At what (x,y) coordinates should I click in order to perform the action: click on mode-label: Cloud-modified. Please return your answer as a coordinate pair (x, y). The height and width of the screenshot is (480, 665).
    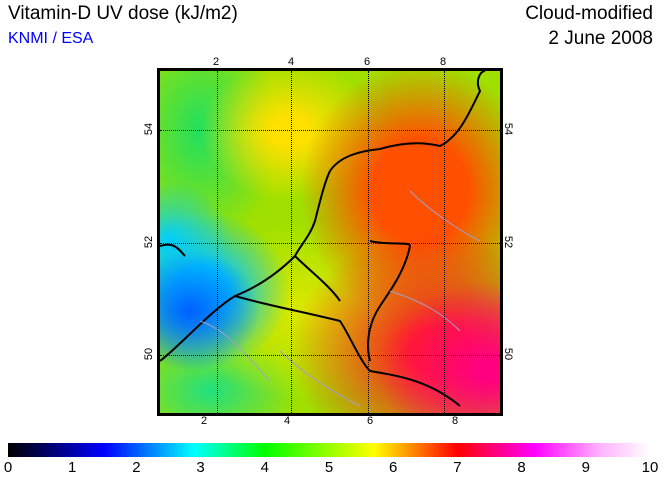
    Looking at the image, I should click on (589, 13).